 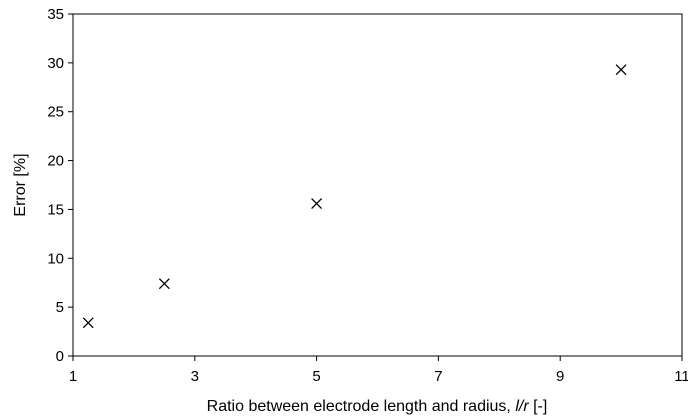 I want to click on x-axis-label-slash: /, so click(x=521, y=406).